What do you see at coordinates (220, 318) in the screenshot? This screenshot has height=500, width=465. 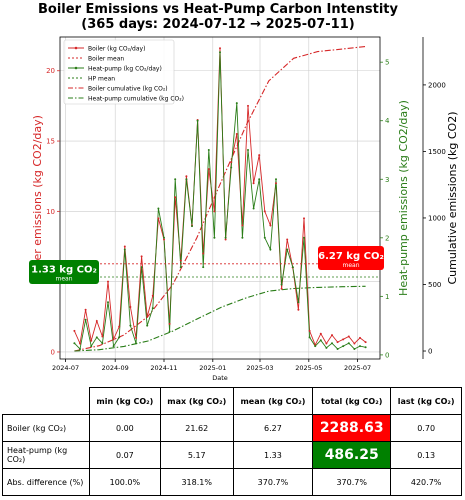 I see `heat-pump-cumulative-line` at bounding box center [220, 318].